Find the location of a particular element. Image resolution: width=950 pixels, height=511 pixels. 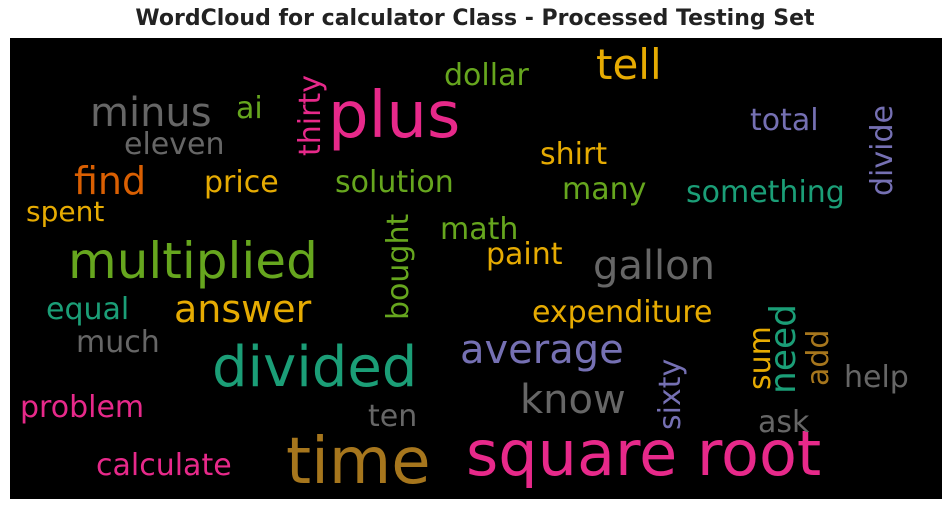

word-time: time is located at coordinates (358, 462).